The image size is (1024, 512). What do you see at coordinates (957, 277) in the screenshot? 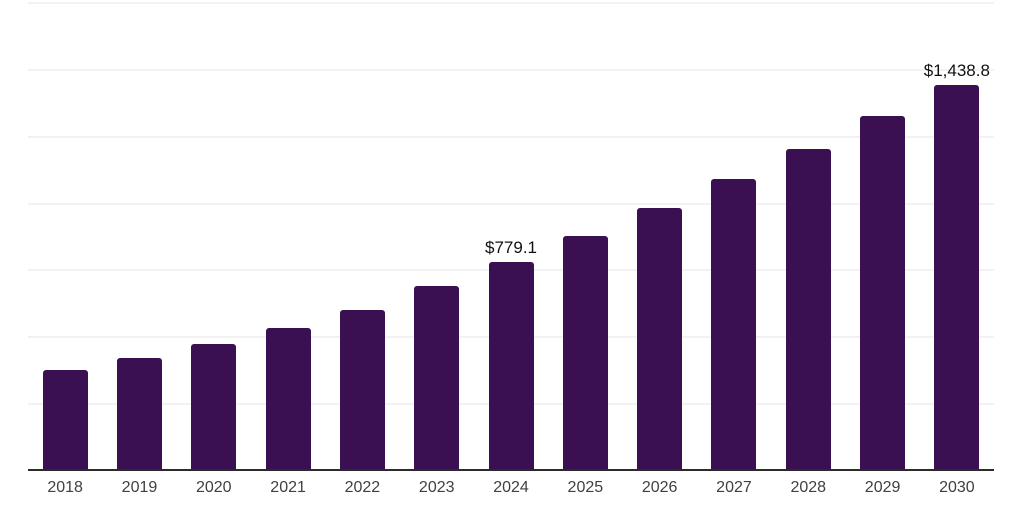
I see `bar-2030` at bounding box center [957, 277].